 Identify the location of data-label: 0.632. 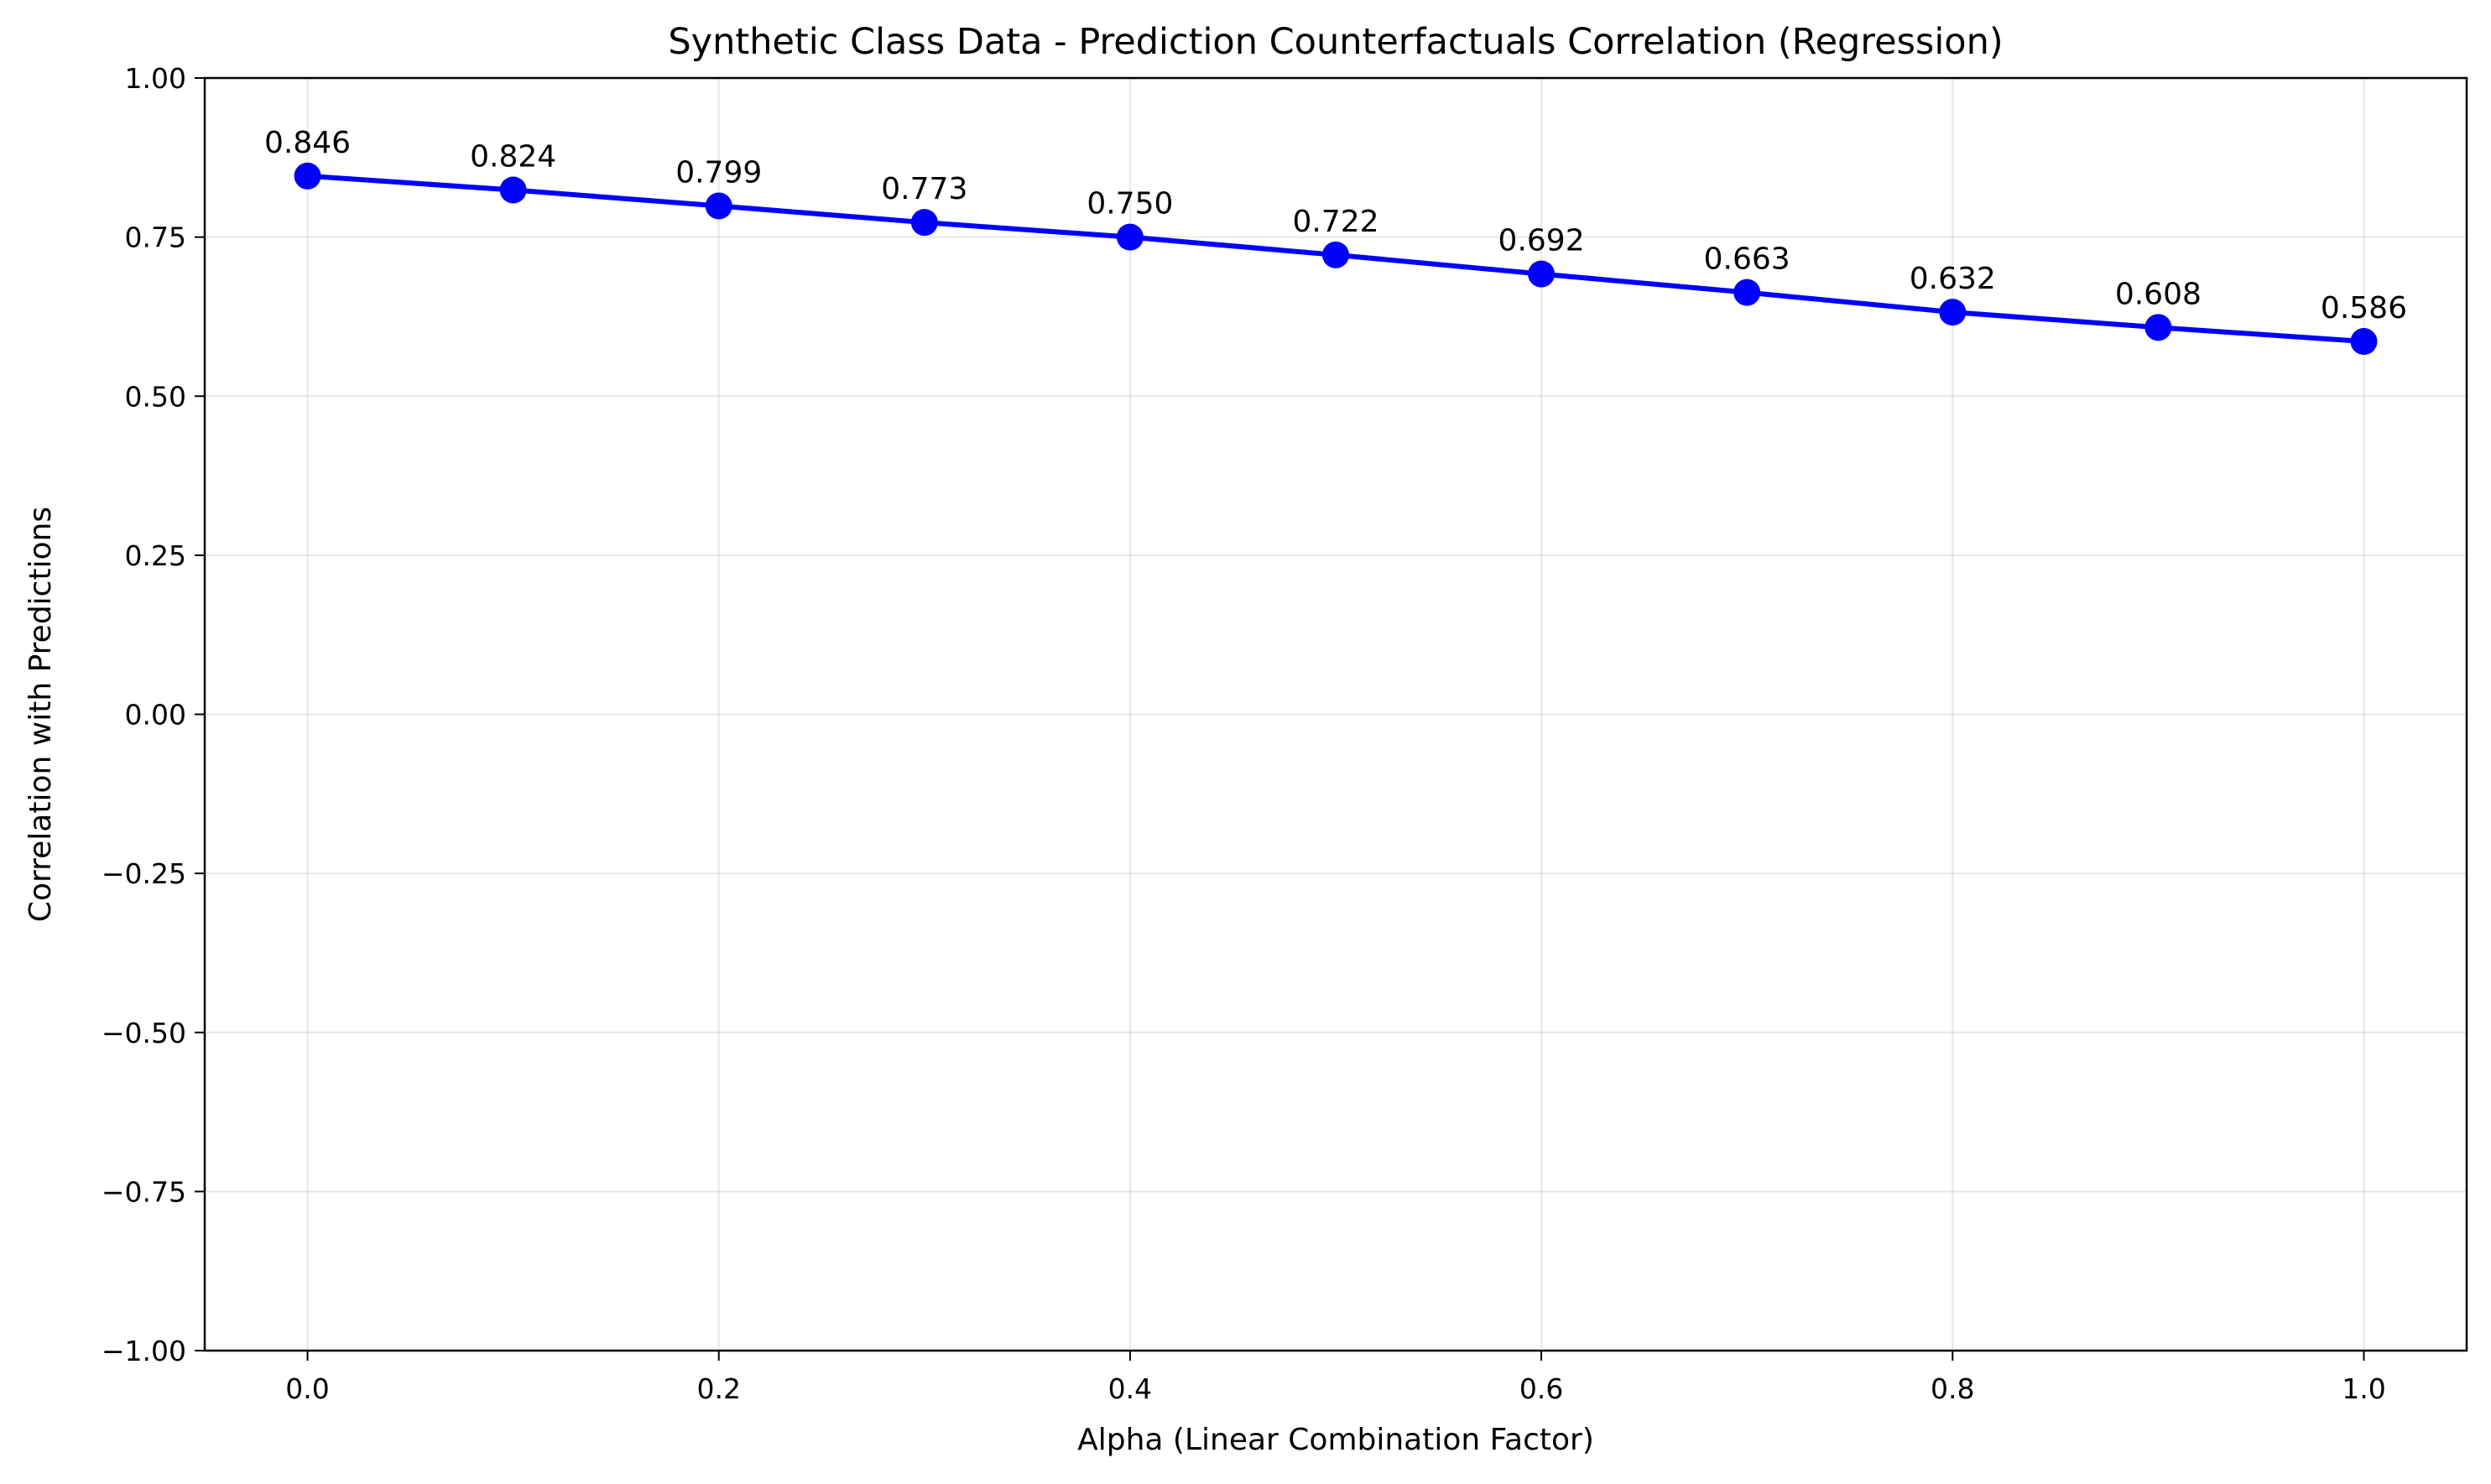
(1953, 279).